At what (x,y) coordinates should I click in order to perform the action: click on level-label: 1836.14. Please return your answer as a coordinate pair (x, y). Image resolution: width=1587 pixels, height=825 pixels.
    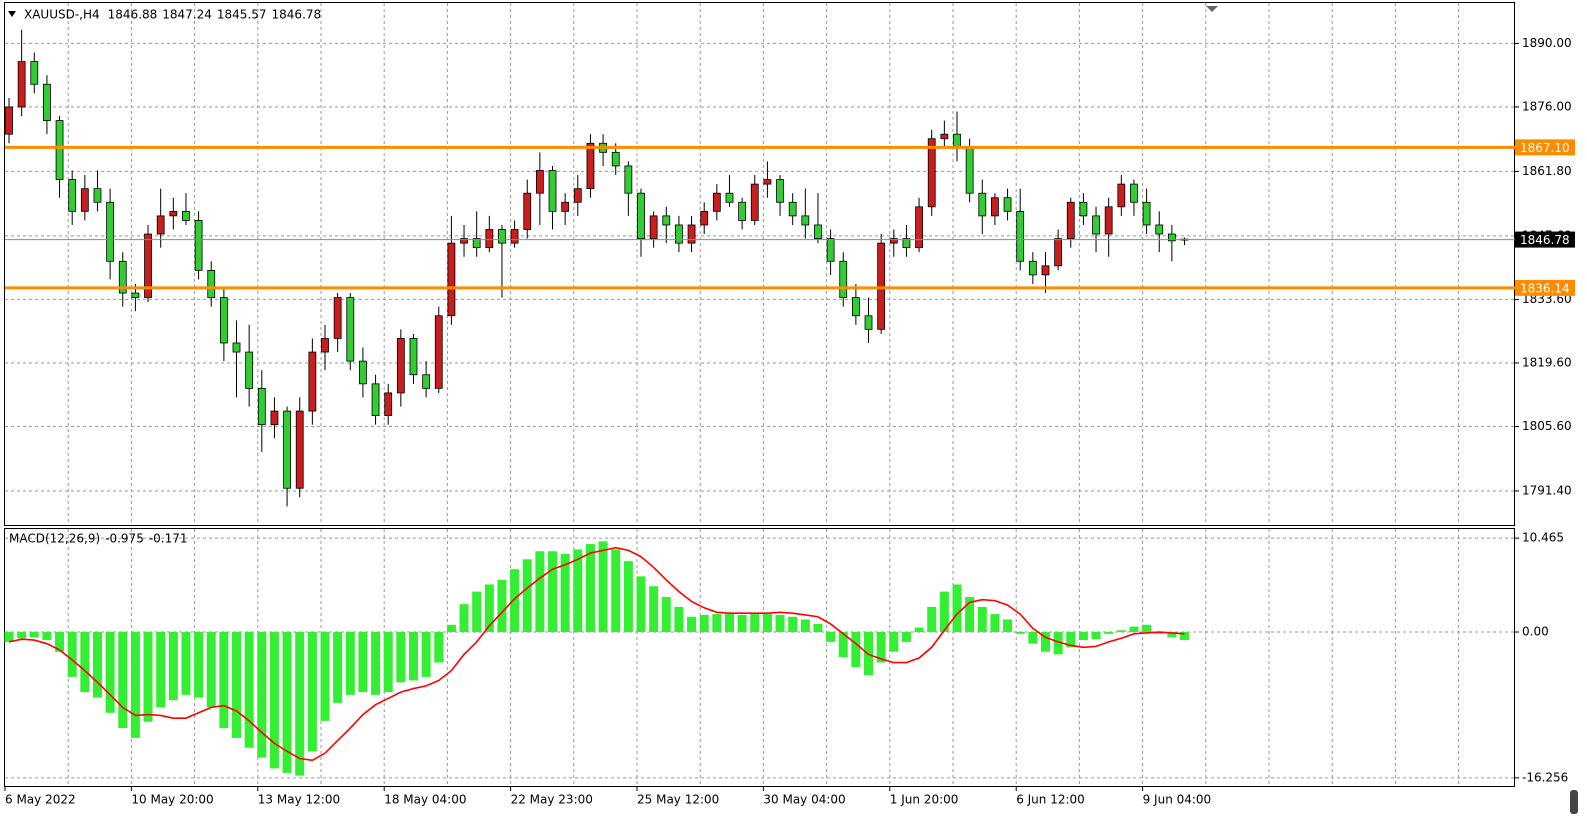
    Looking at the image, I should click on (1545, 288).